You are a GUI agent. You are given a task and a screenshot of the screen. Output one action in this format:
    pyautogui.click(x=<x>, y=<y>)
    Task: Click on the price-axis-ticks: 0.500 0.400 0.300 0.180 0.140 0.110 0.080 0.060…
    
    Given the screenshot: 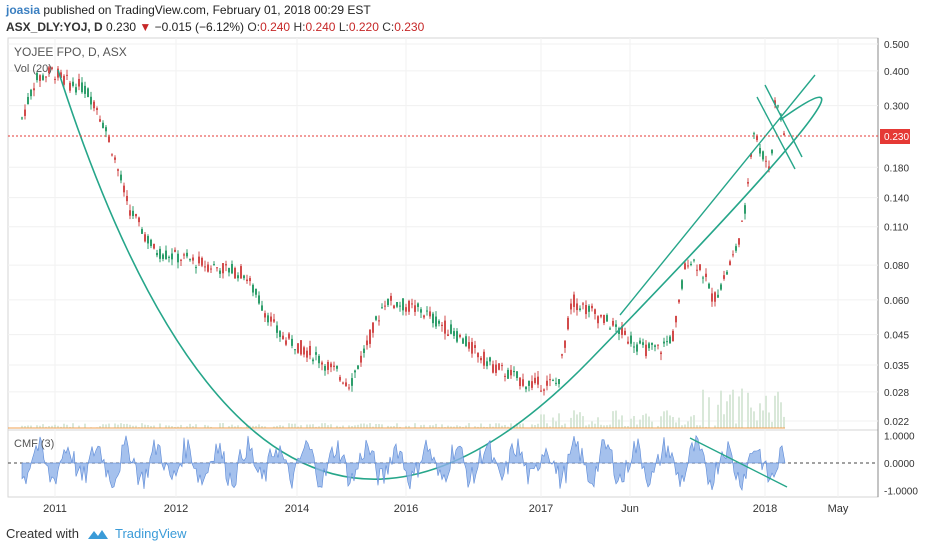 What is the action you would take?
    pyautogui.click(x=896, y=234)
    